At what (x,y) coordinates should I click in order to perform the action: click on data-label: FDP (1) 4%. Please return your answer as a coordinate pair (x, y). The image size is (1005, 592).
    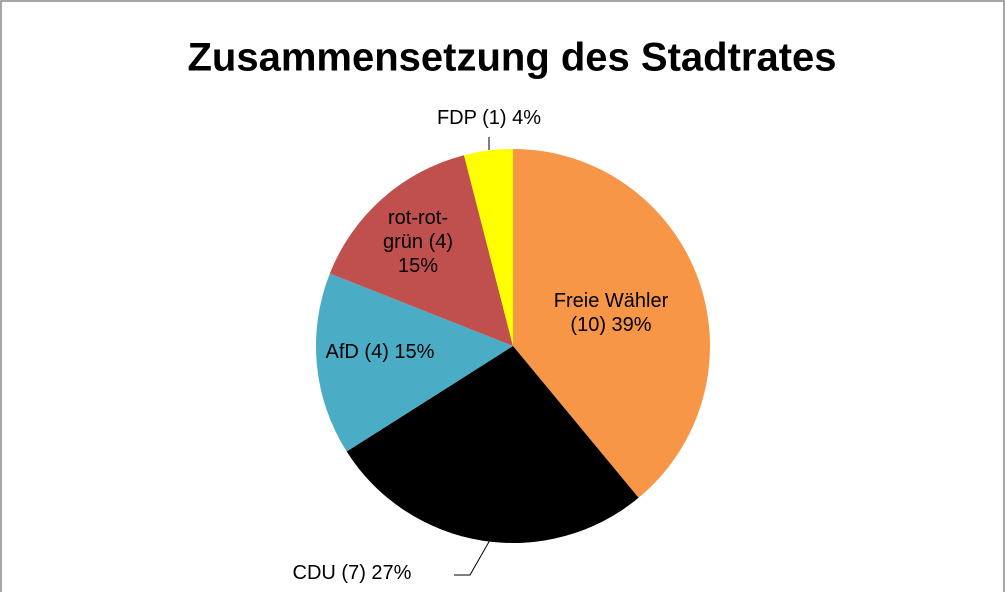
    Looking at the image, I should click on (489, 118).